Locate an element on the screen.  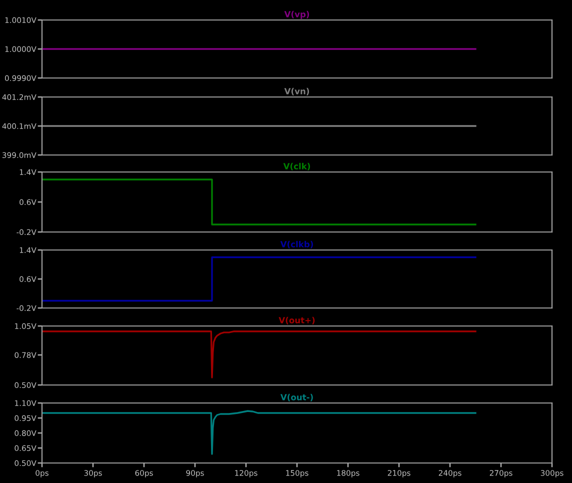
chart-title: V(out-) is located at coordinates (296, 398).